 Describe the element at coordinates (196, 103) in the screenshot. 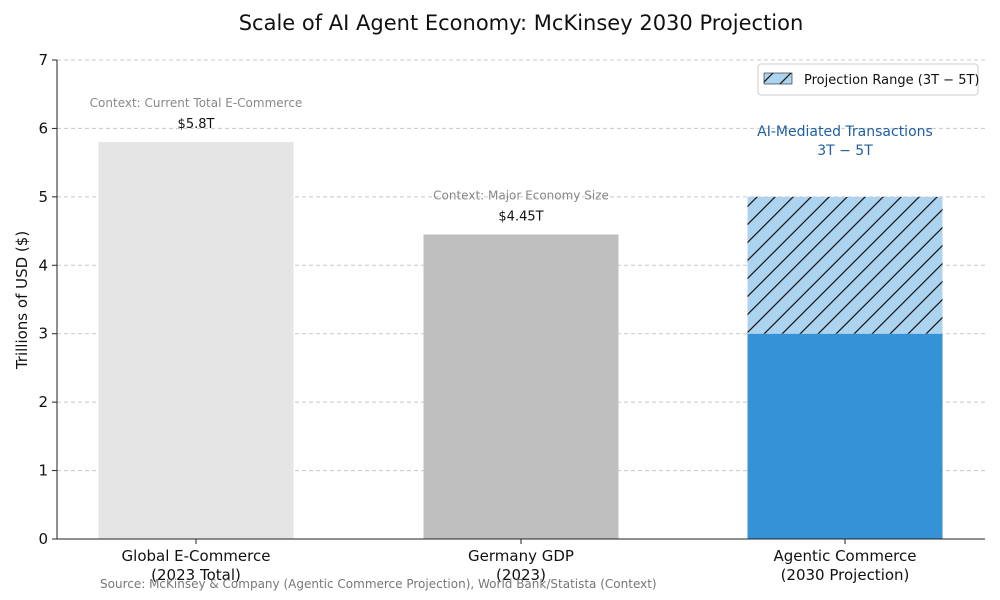

I see `bar-context-label: Context: Current Total E-Commerce` at that location.